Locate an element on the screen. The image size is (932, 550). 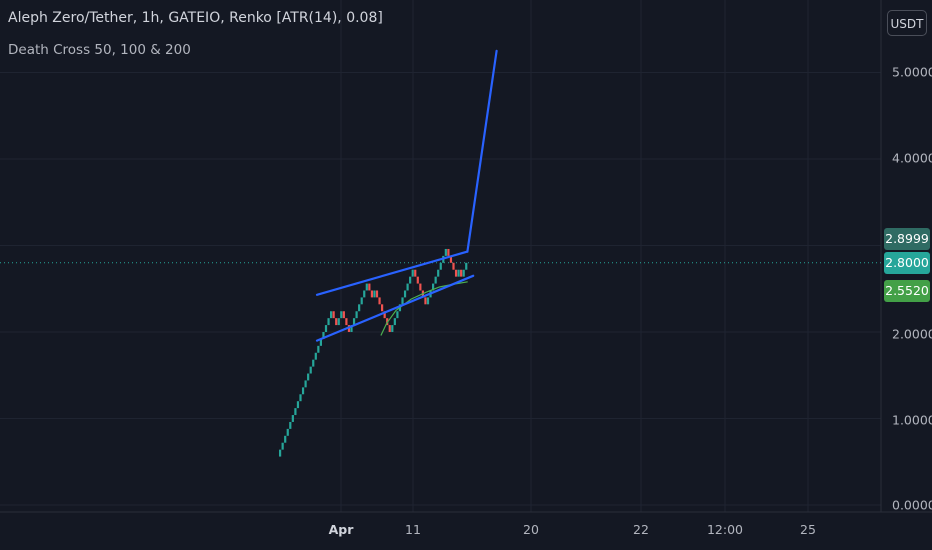
price-tag-ma: 2.5520 is located at coordinates (907, 291).